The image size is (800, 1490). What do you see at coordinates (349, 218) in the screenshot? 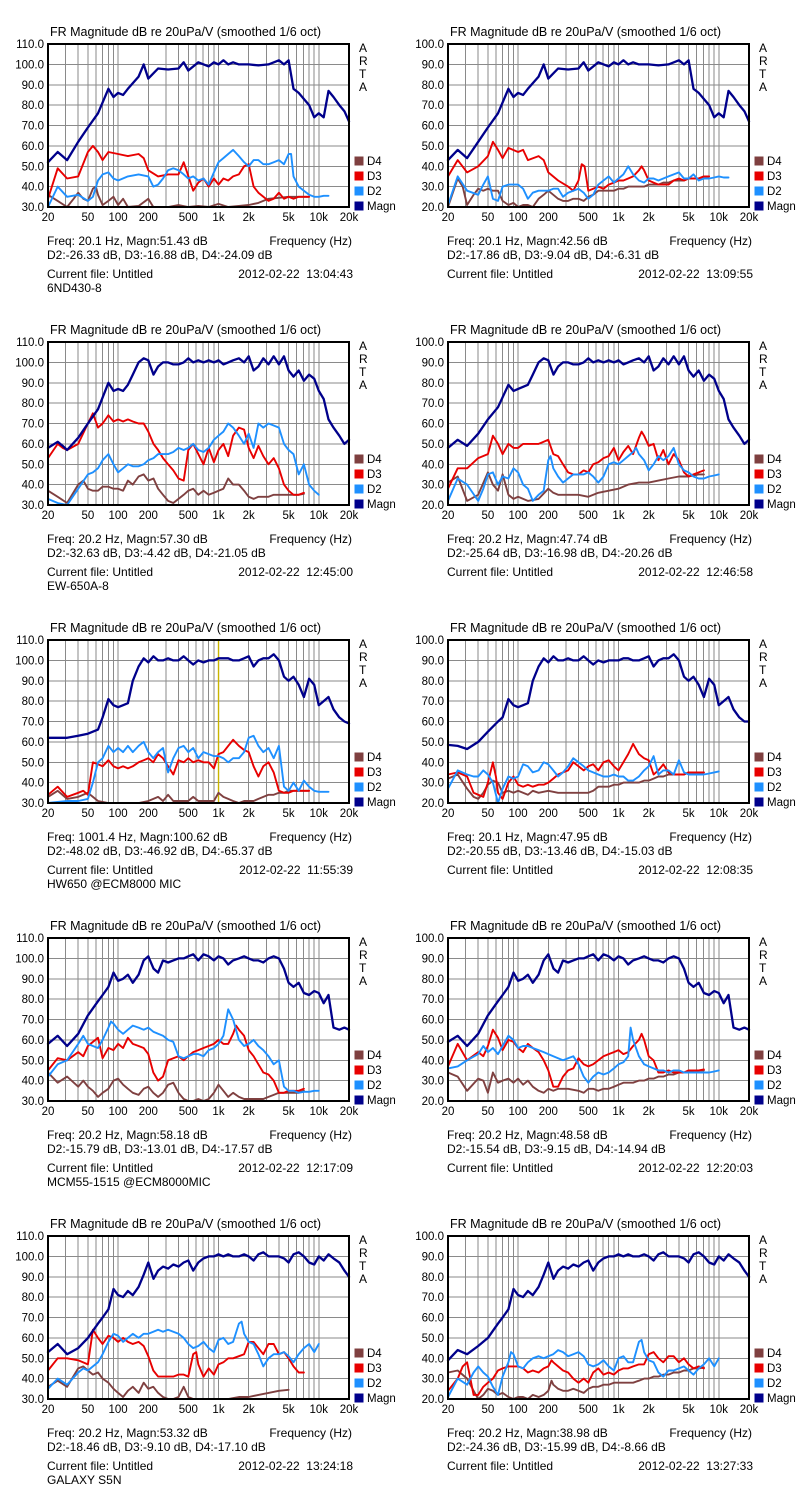
I see `x-axis-tick-label: 20k` at bounding box center [349, 218].